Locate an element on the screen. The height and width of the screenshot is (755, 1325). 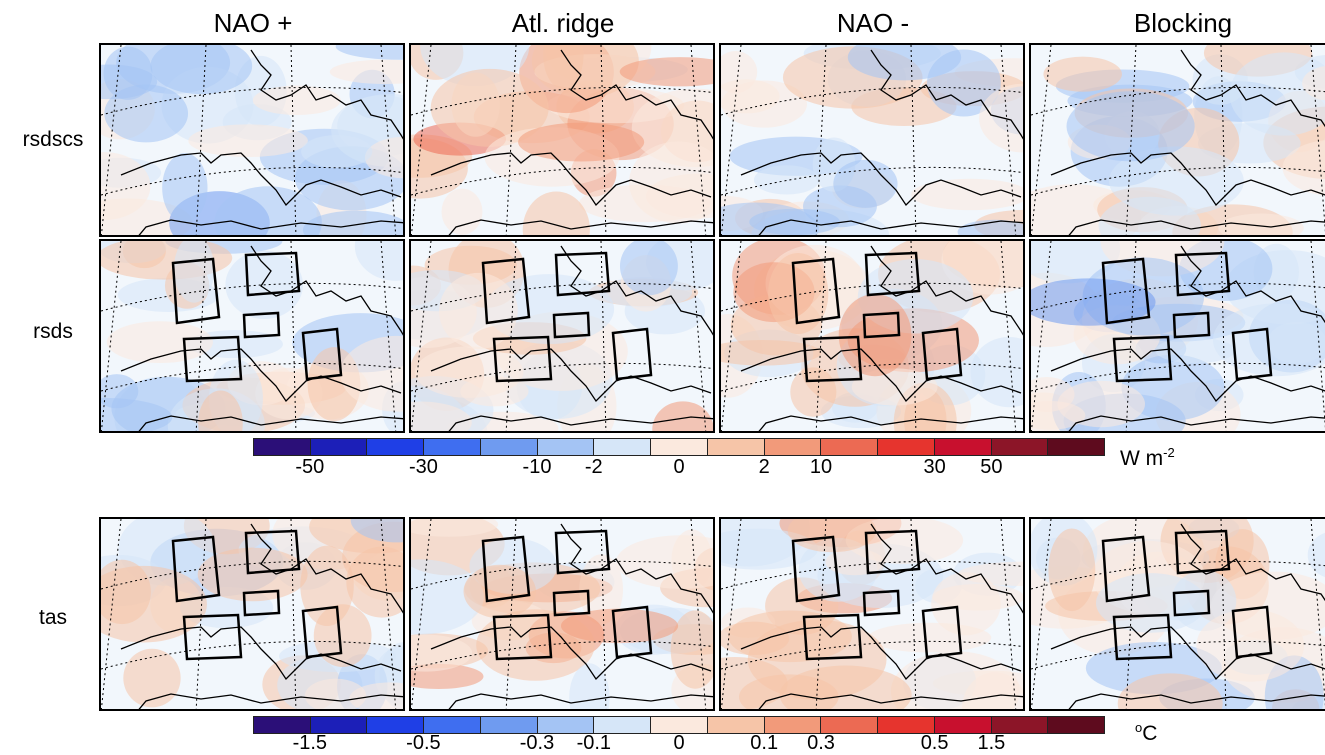
colorbar-wm2-tick-label: 30 is located at coordinates (934, 467).